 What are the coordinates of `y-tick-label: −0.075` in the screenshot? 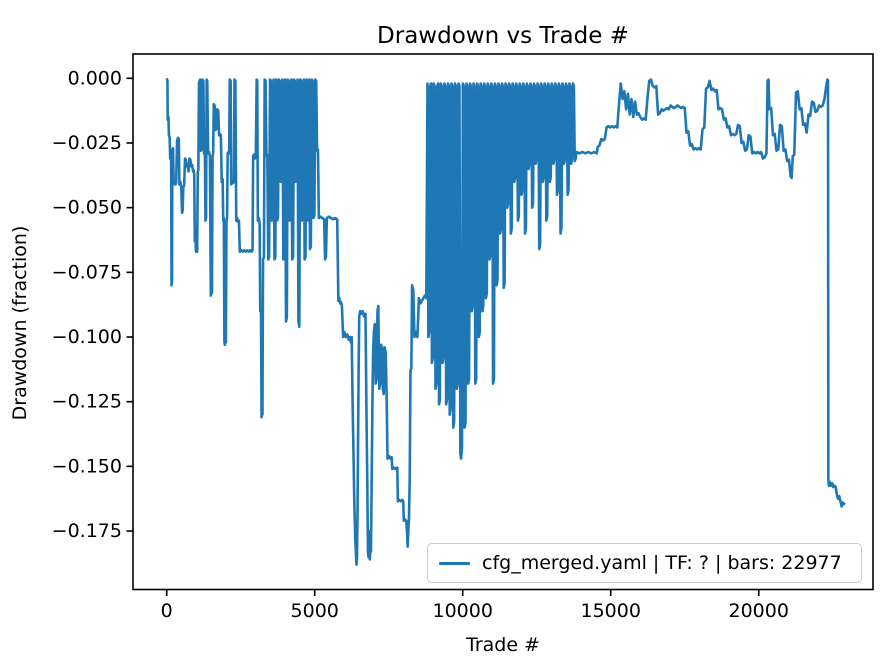 It's located at (87, 272).